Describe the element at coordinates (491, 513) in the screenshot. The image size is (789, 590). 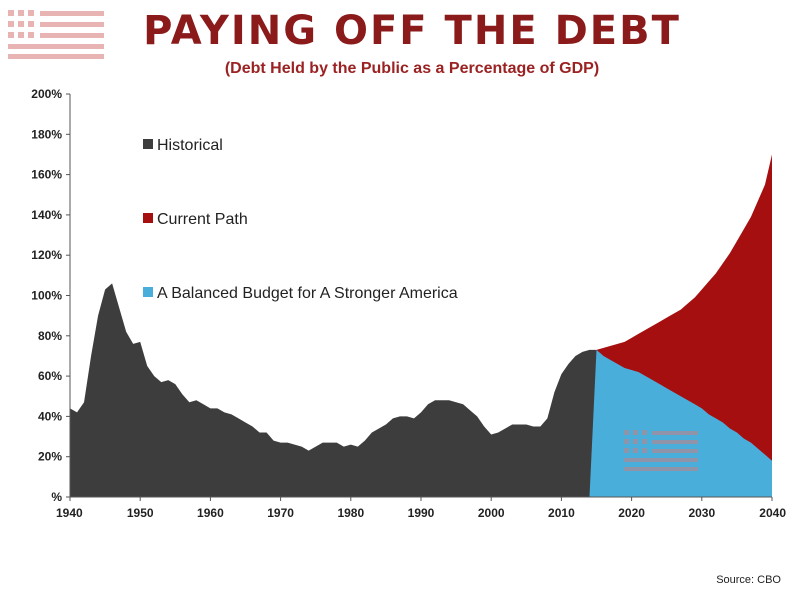
I see `x-tick-label: 2000` at that location.